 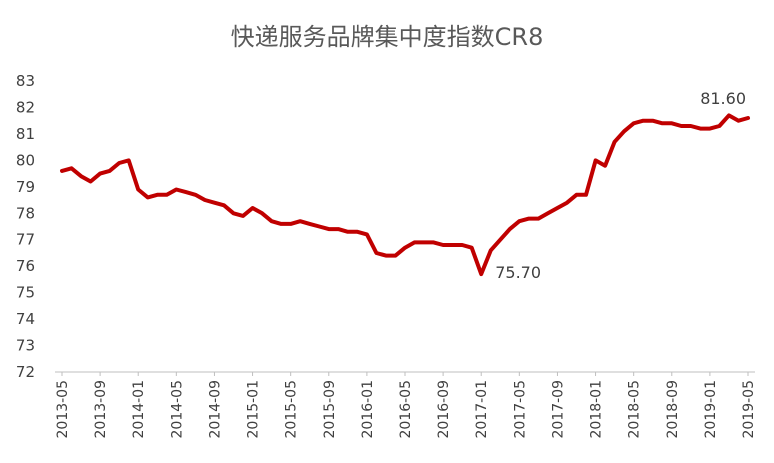 What do you see at coordinates (387, 37) in the screenshot?
I see `chart-title: 快递服务品牌集中度指数CR8` at bounding box center [387, 37].